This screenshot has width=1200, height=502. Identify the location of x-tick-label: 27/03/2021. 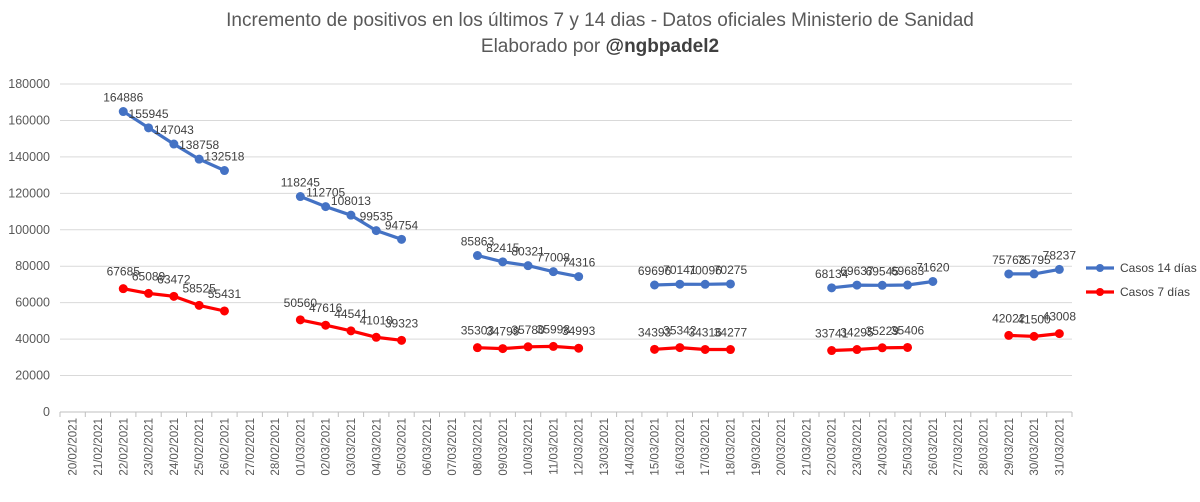
(959, 447).